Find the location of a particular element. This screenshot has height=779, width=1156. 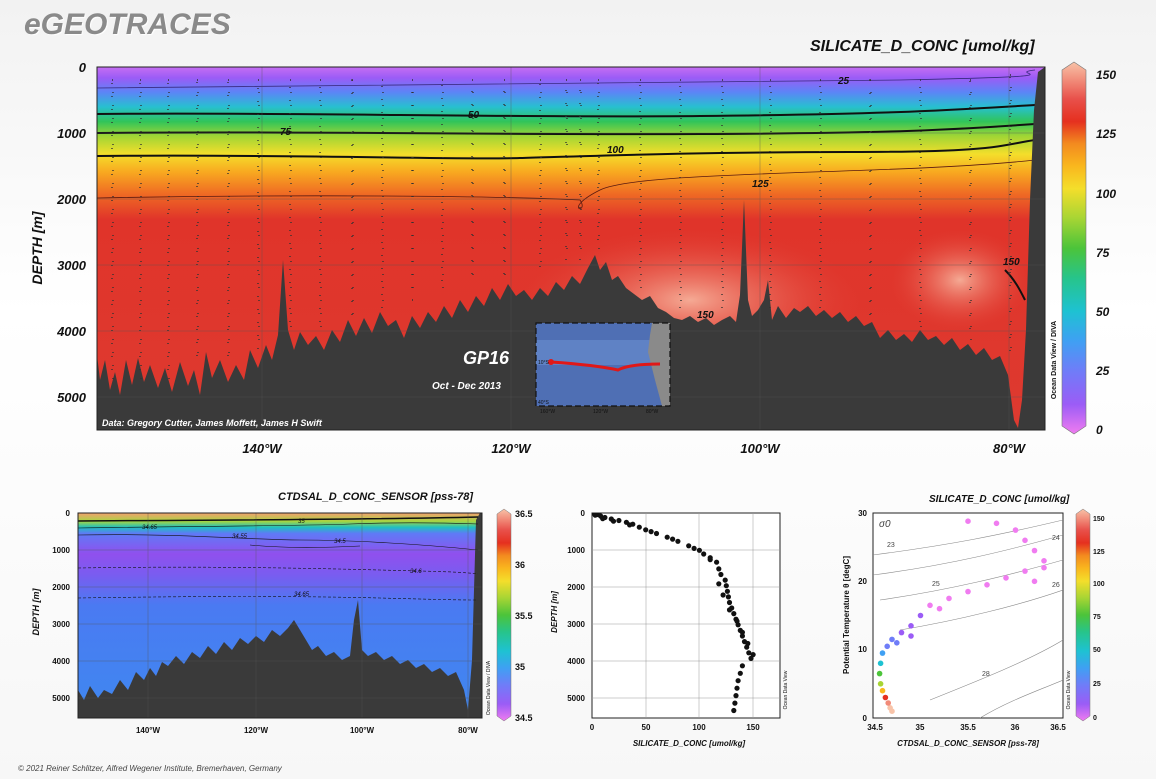

x-tick-label: 100 is located at coordinates (699, 727).